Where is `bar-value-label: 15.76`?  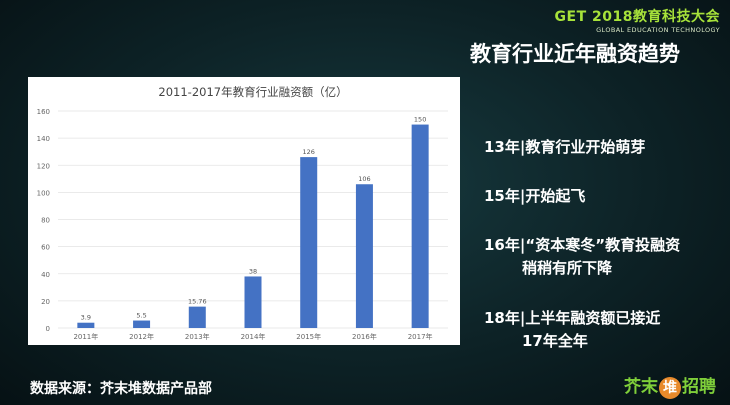
bar-value-label: 15.76 is located at coordinates (197, 302).